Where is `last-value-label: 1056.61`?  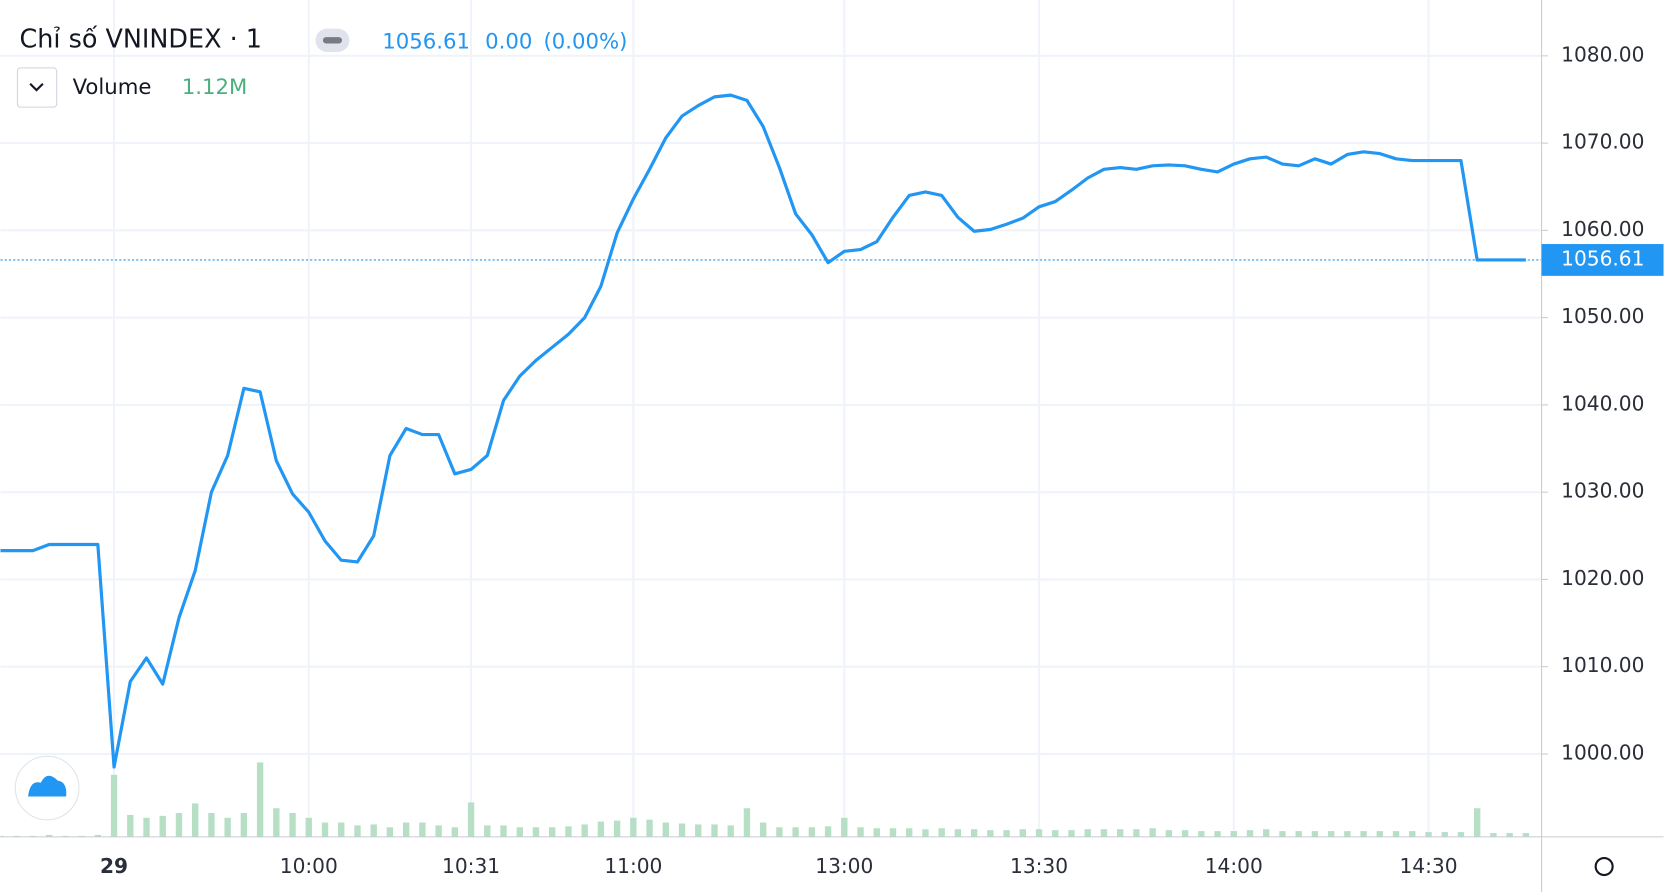
last-value-label: 1056.61 is located at coordinates (1602, 258).